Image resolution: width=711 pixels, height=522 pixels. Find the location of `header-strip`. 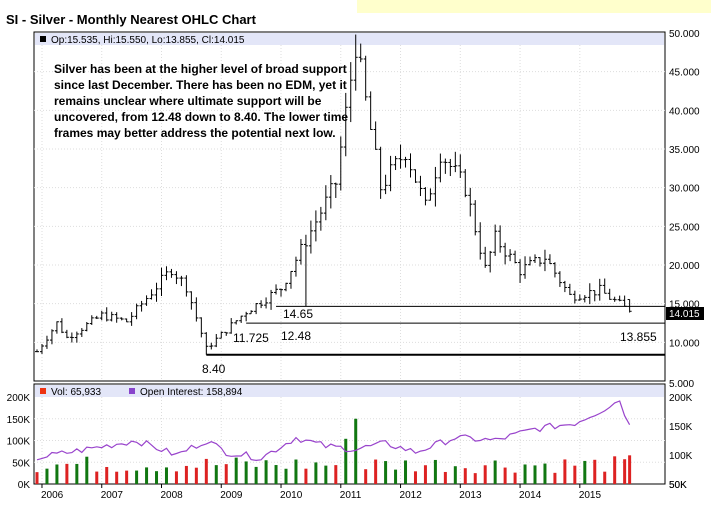

header-strip is located at coordinates (534, 6).